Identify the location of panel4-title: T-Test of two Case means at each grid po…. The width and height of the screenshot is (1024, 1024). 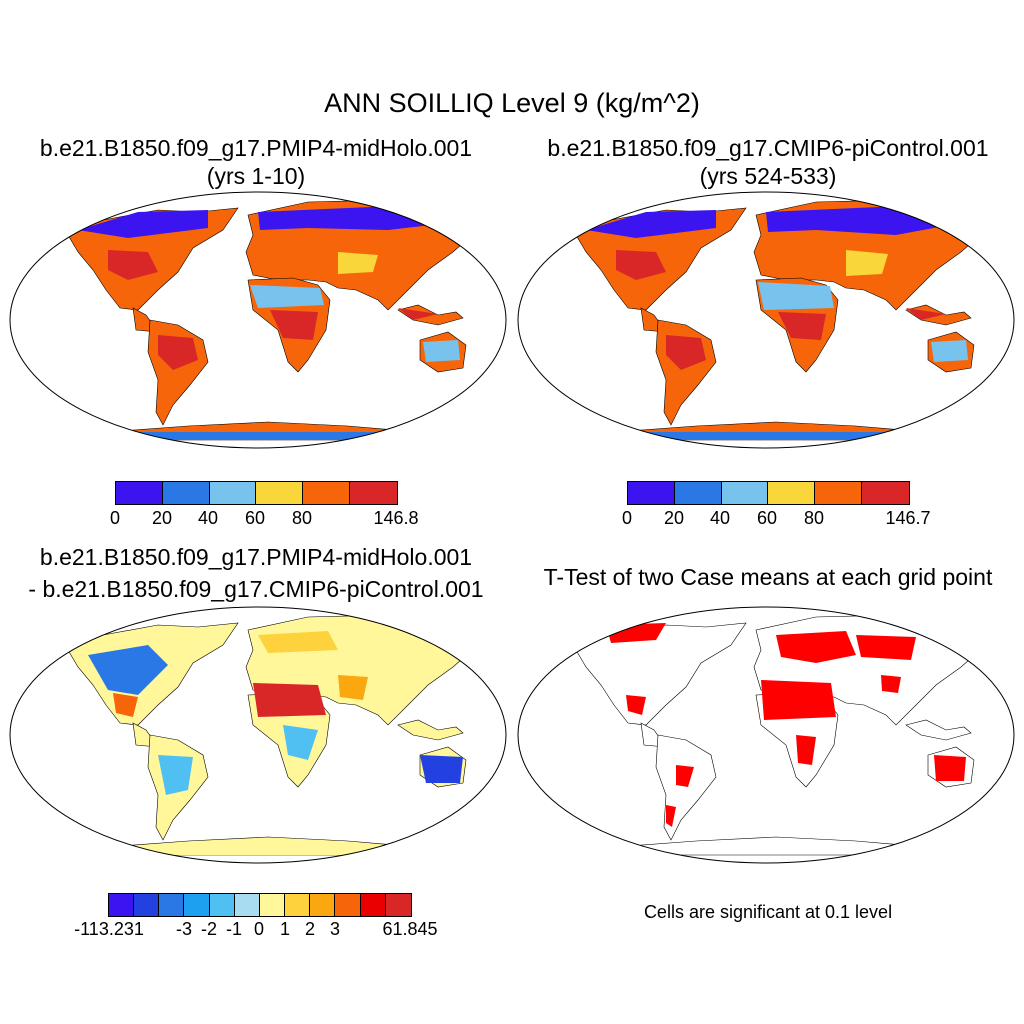
(768, 577).